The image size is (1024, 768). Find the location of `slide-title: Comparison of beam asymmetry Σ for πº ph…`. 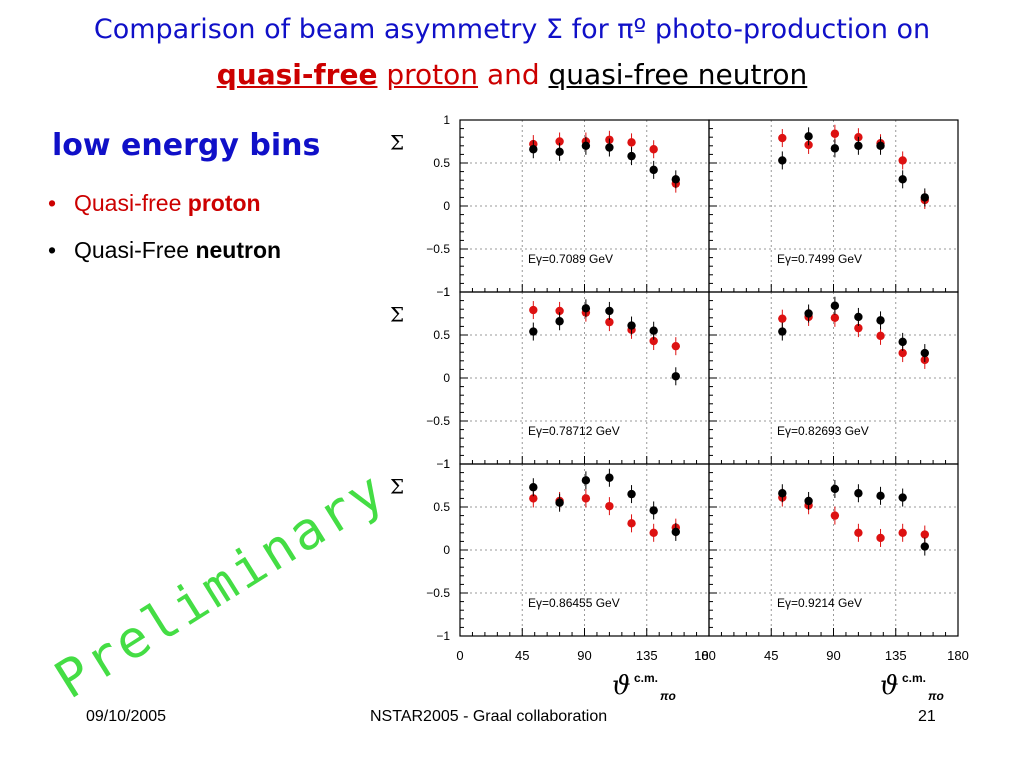

slide-title: Comparison of beam asymmetry Σ for πº ph… is located at coordinates (512, 29).